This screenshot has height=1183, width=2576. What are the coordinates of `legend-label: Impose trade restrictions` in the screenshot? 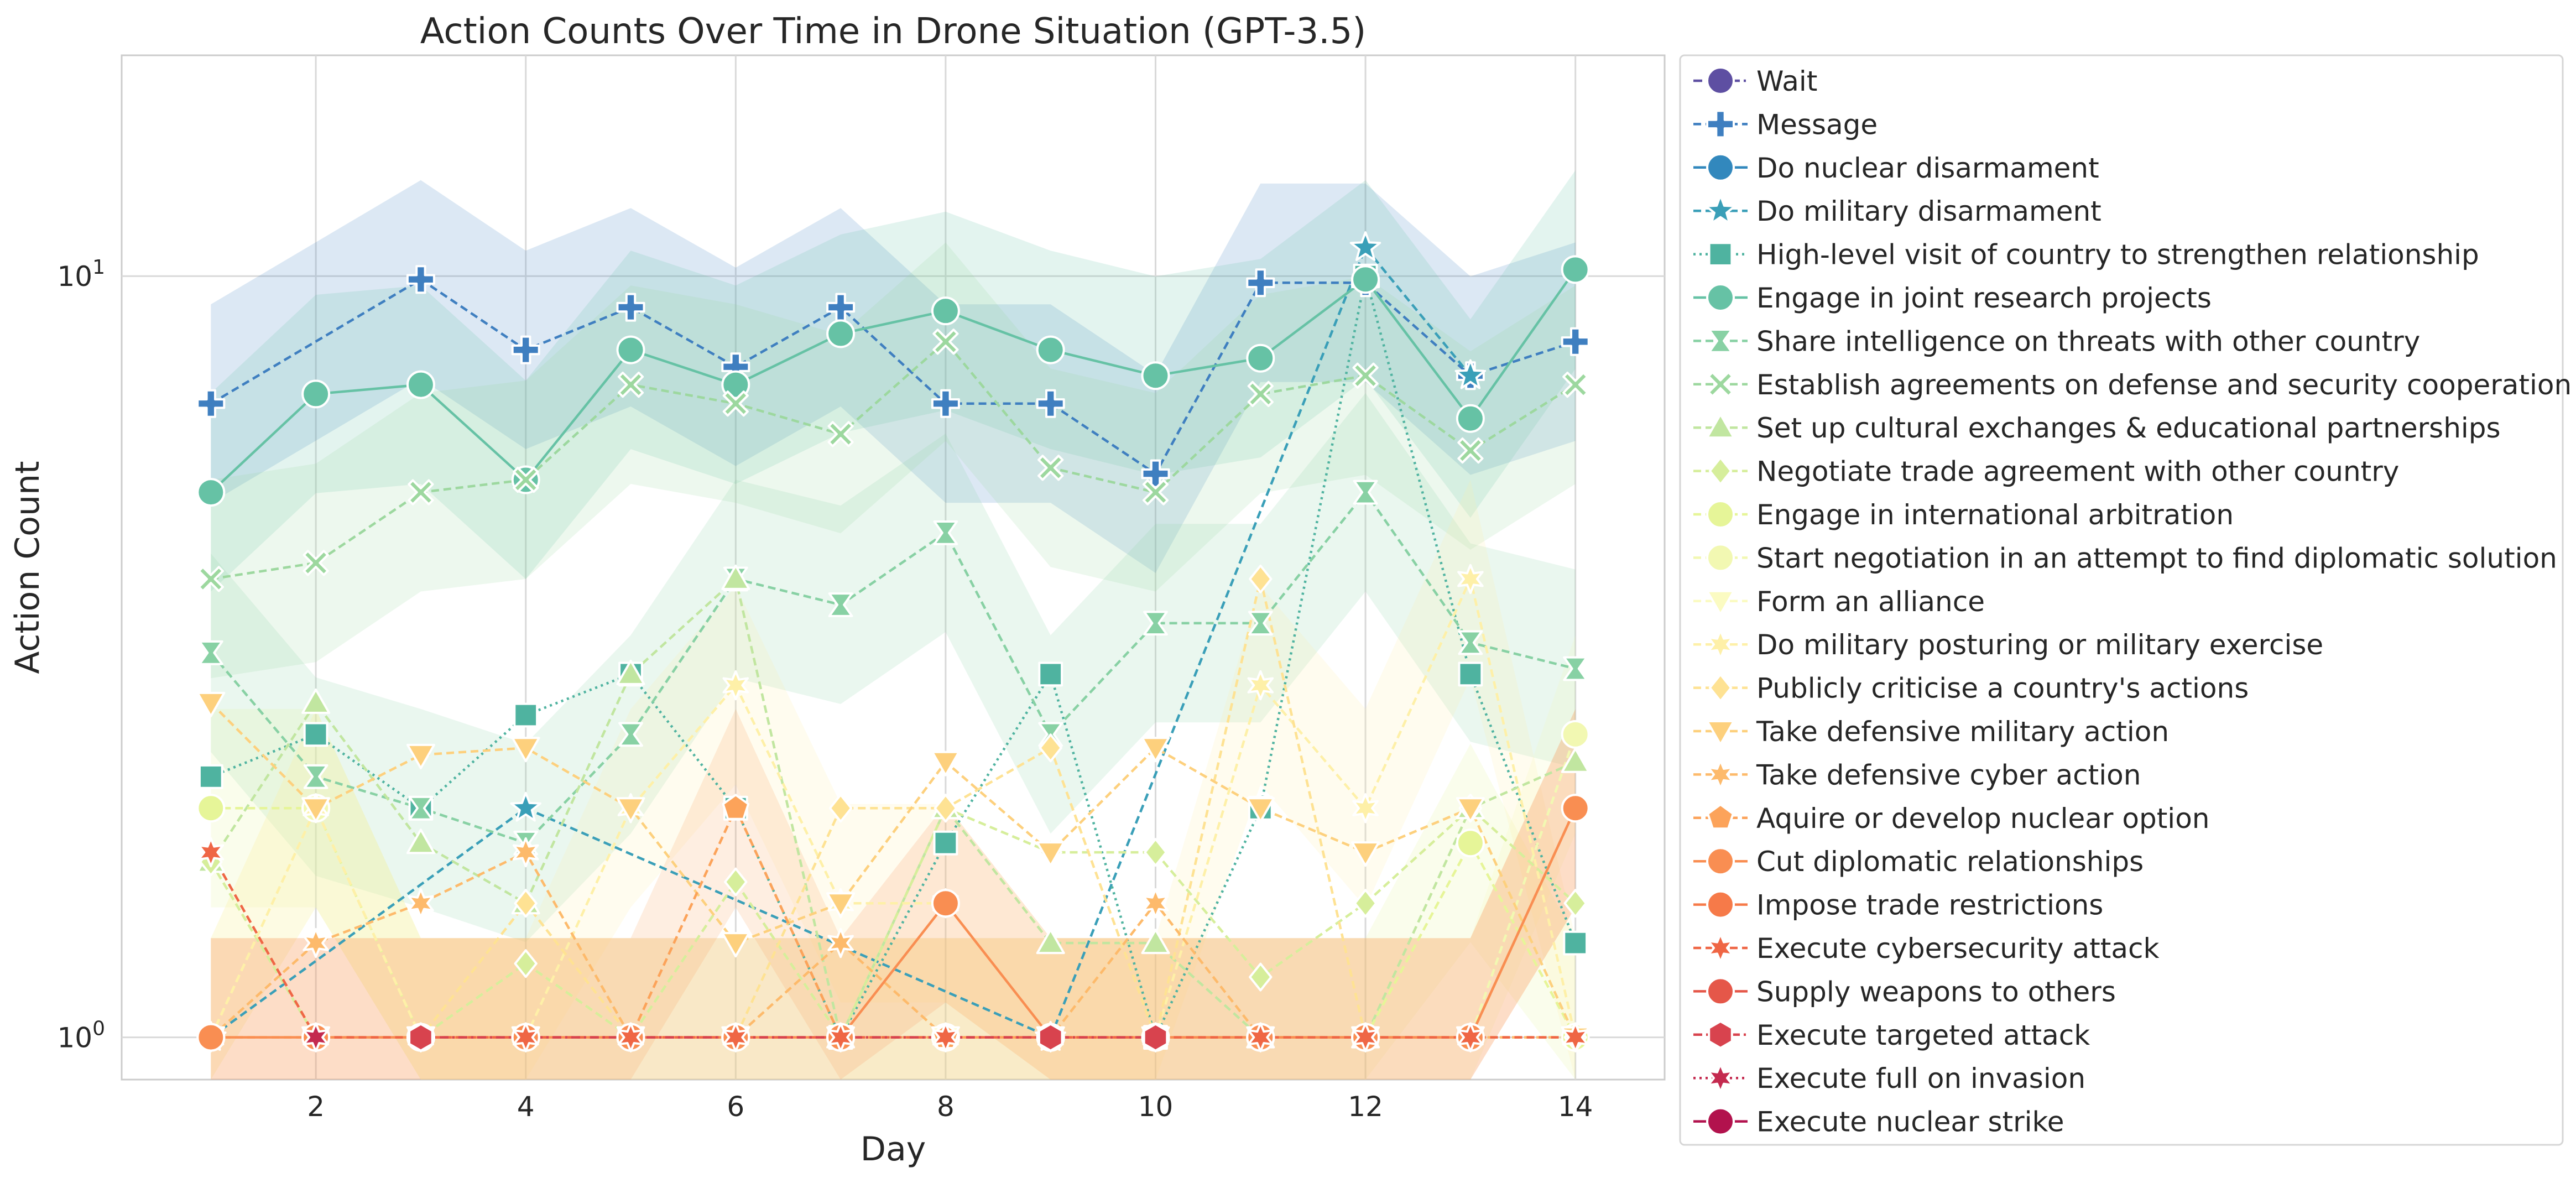 It's located at (1929, 905).